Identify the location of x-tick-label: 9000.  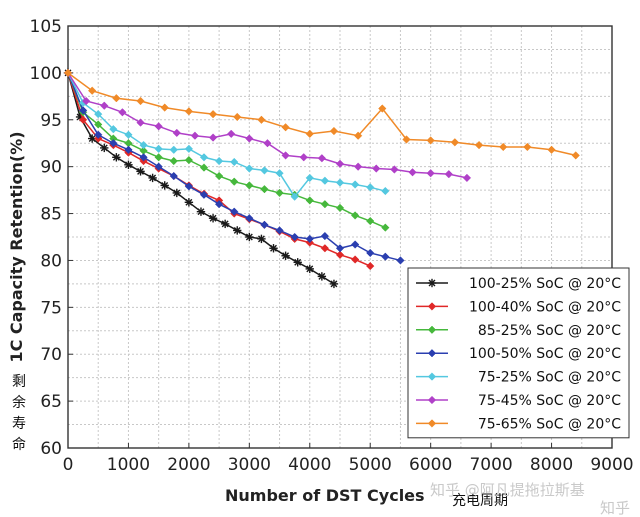
(611, 465).